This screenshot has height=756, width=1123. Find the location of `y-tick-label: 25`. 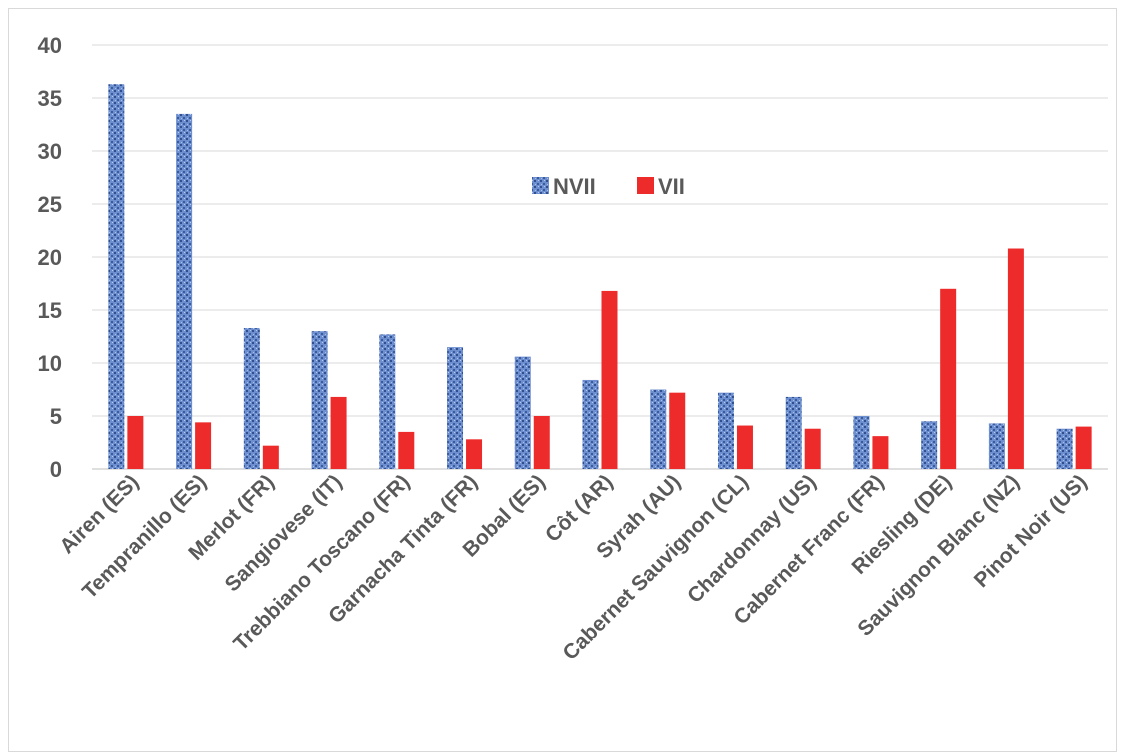

y-tick-label: 25 is located at coordinates (50, 204).